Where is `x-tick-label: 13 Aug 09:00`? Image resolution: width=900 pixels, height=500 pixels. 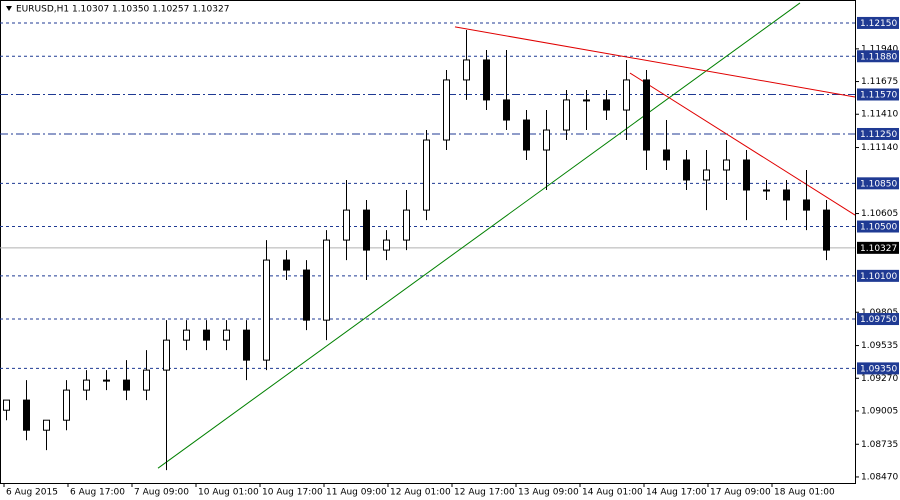 x-tick-label: 13 Aug 09:00 is located at coordinates (548, 493).